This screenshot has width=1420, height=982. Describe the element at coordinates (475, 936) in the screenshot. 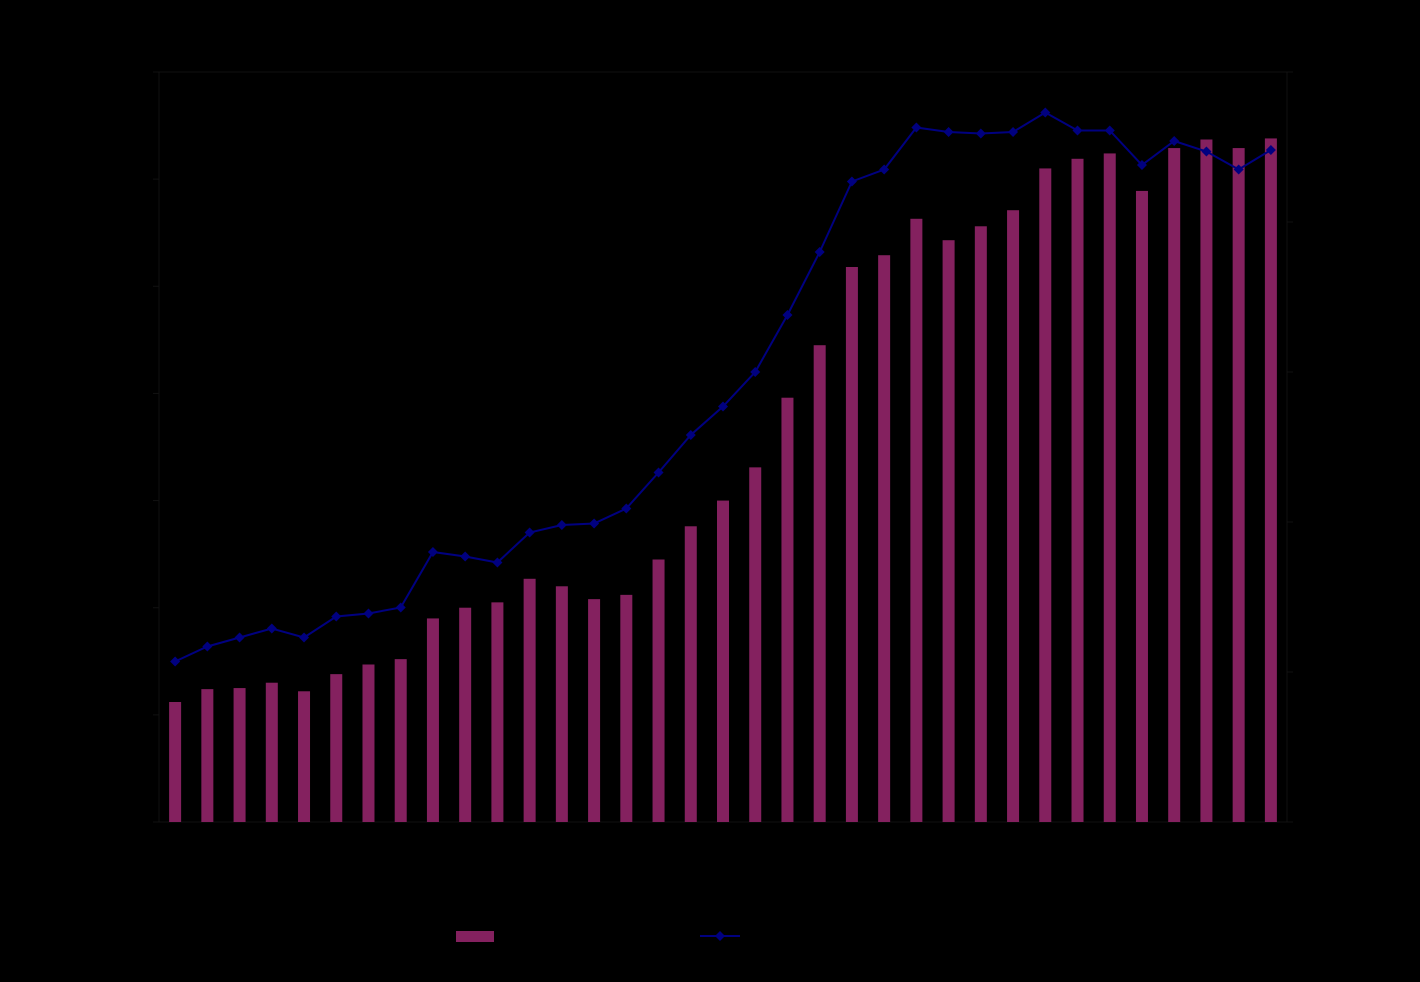

I see `legend-swatch` at that location.